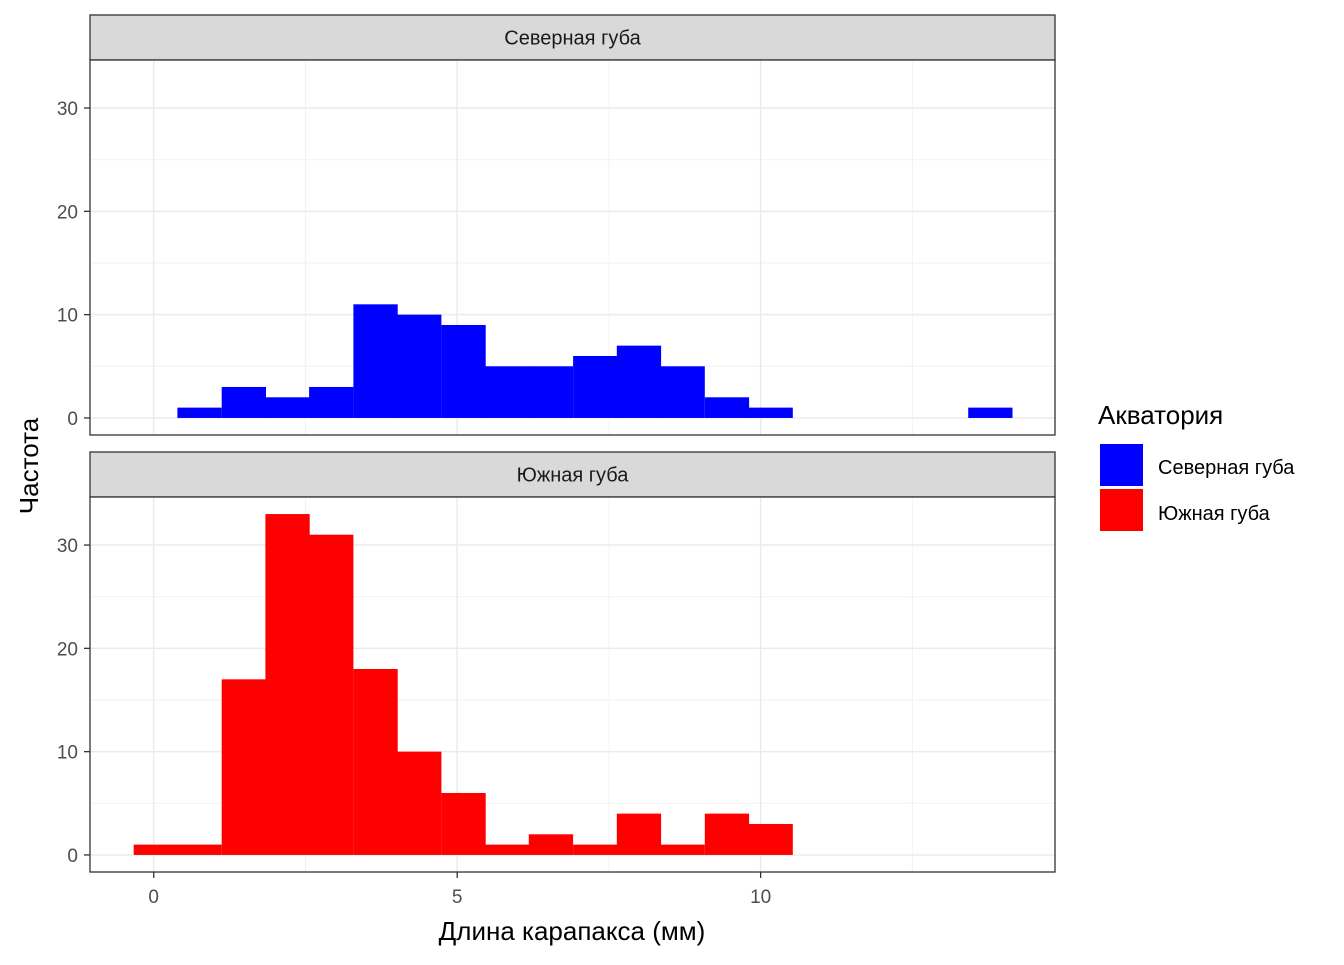 The width and height of the screenshot is (1344, 965). I want to click on facet-strip-label-1: Южная губа, so click(573, 476).